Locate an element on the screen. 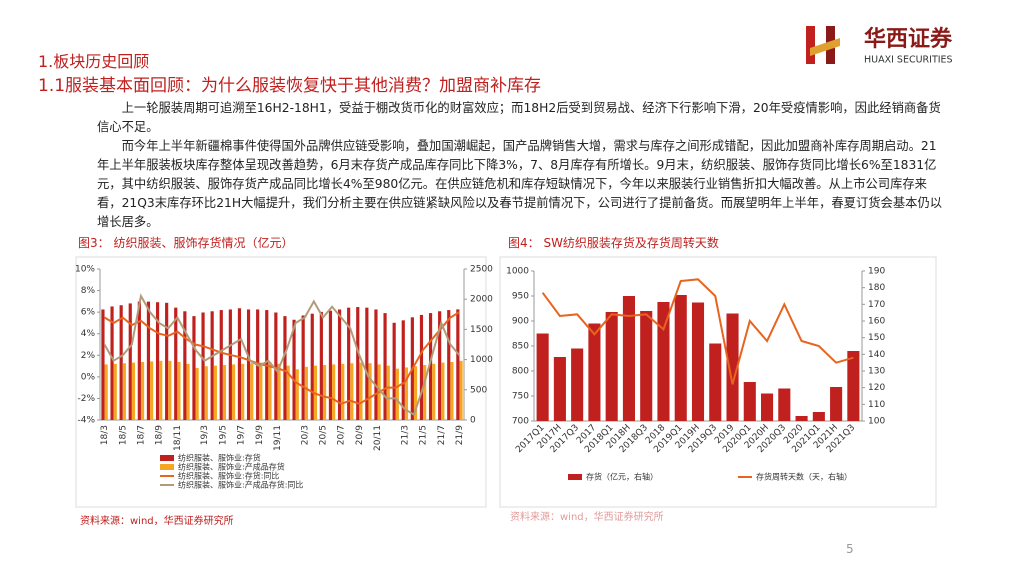  x-tick-label: 19/5 is located at coordinates (223, 435).